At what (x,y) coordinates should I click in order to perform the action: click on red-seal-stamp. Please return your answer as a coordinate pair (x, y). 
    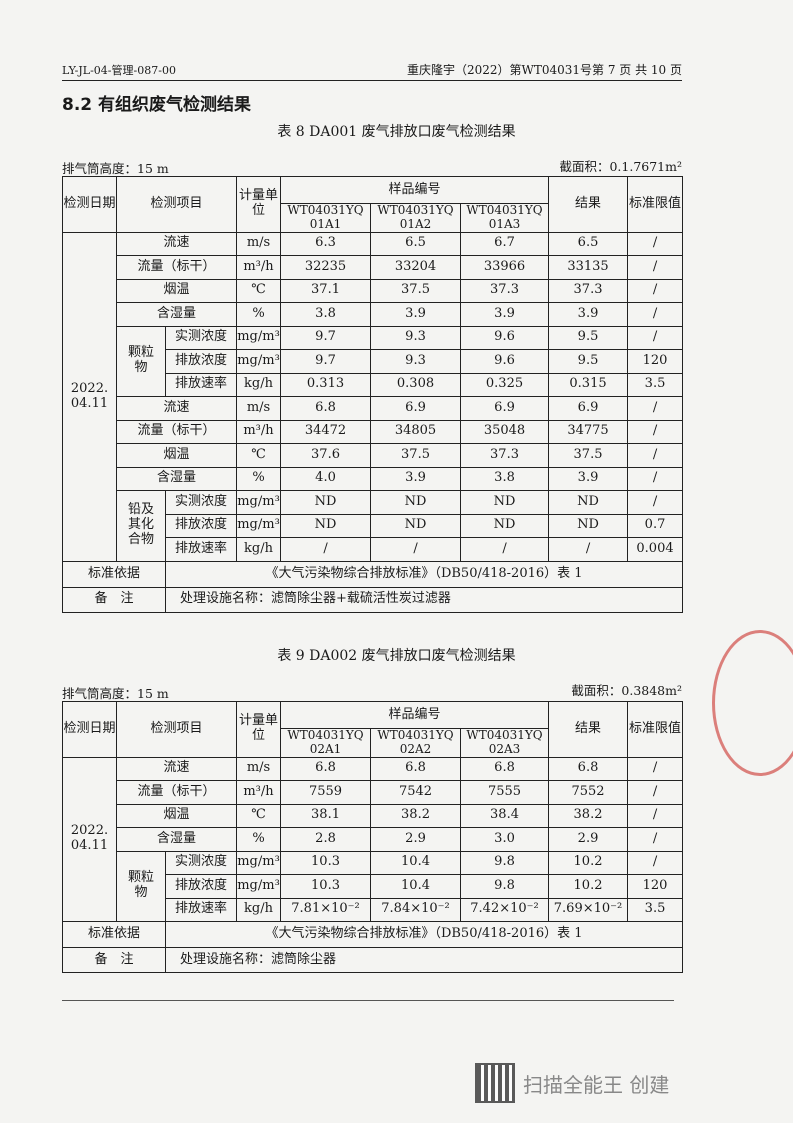
    Looking at the image, I should click on (752, 703).